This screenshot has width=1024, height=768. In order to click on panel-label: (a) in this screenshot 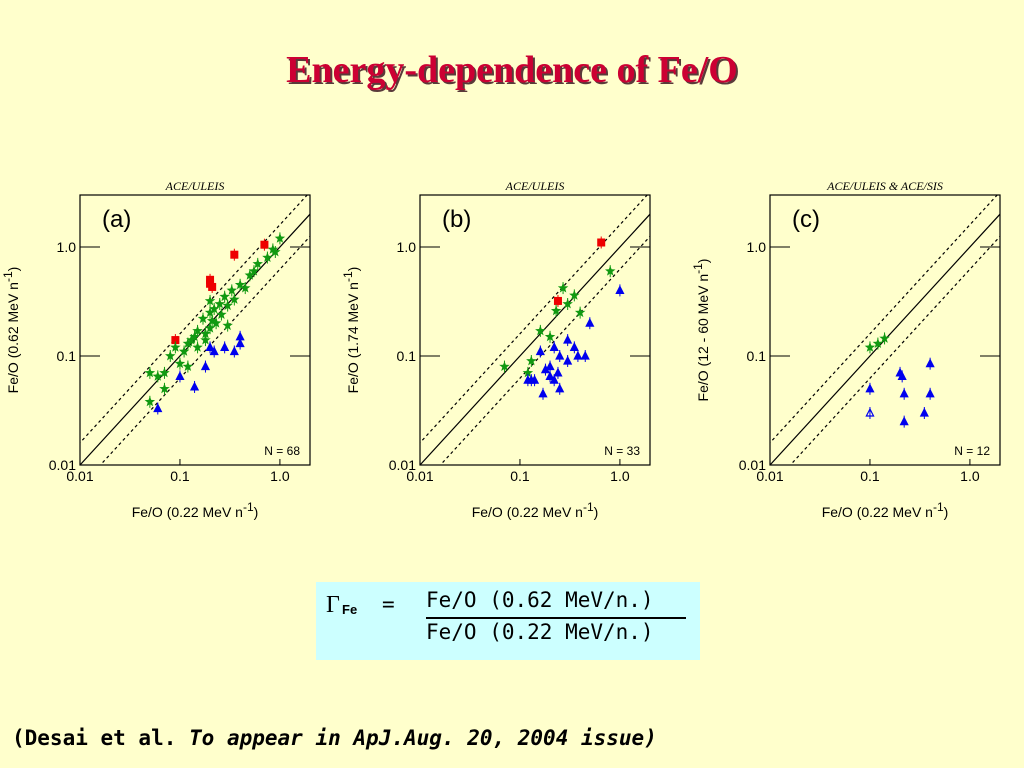, I will do `click(116, 219)`.